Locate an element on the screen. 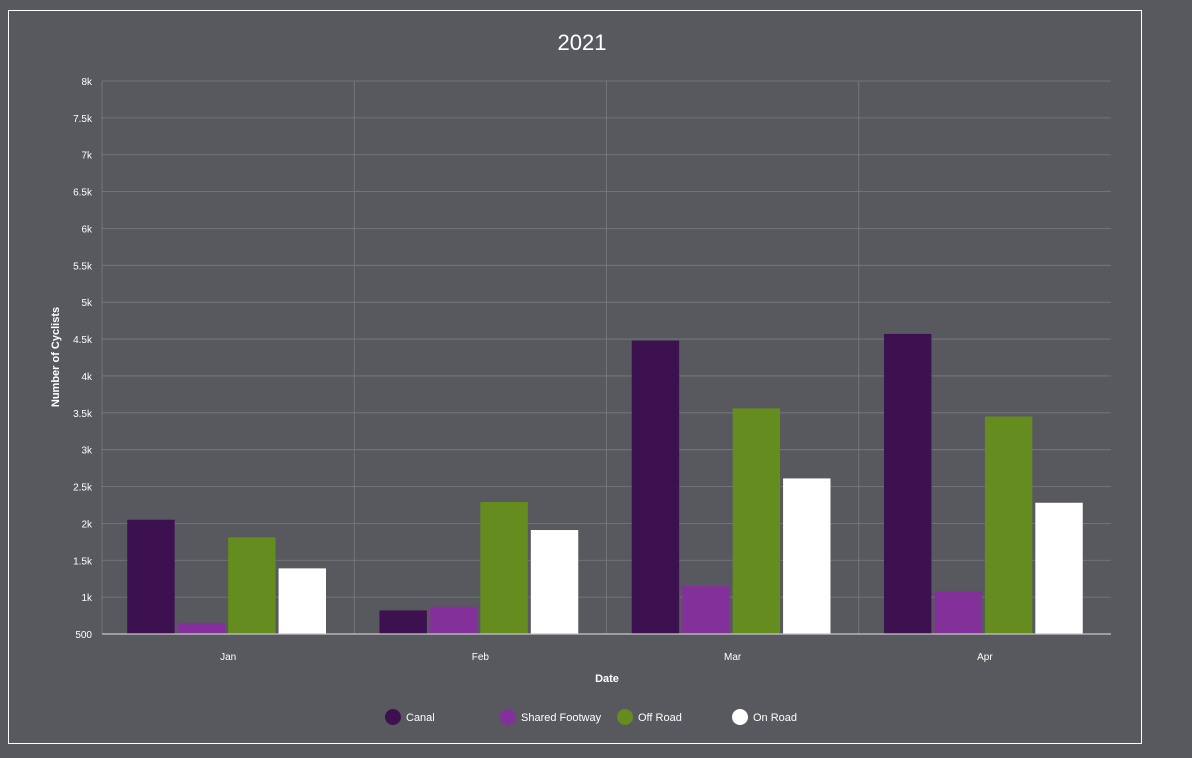 This screenshot has height=758, width=1192. y-tick-label: 2.5k is located at coordinates (83, 488).